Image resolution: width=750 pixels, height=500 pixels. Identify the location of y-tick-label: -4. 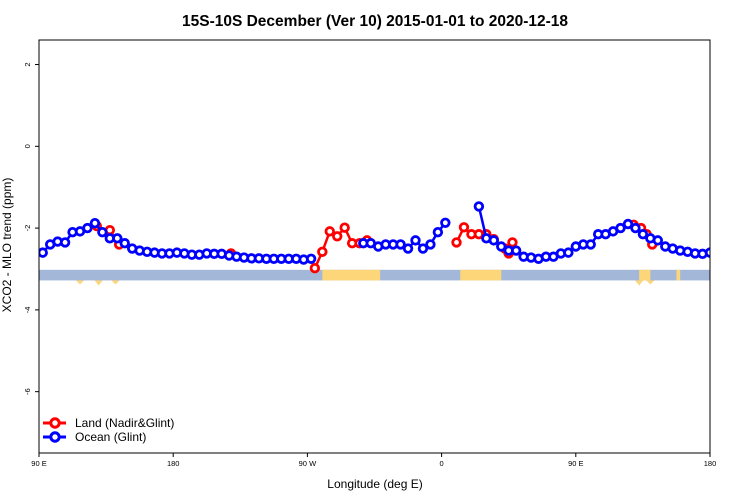
(27, 310).